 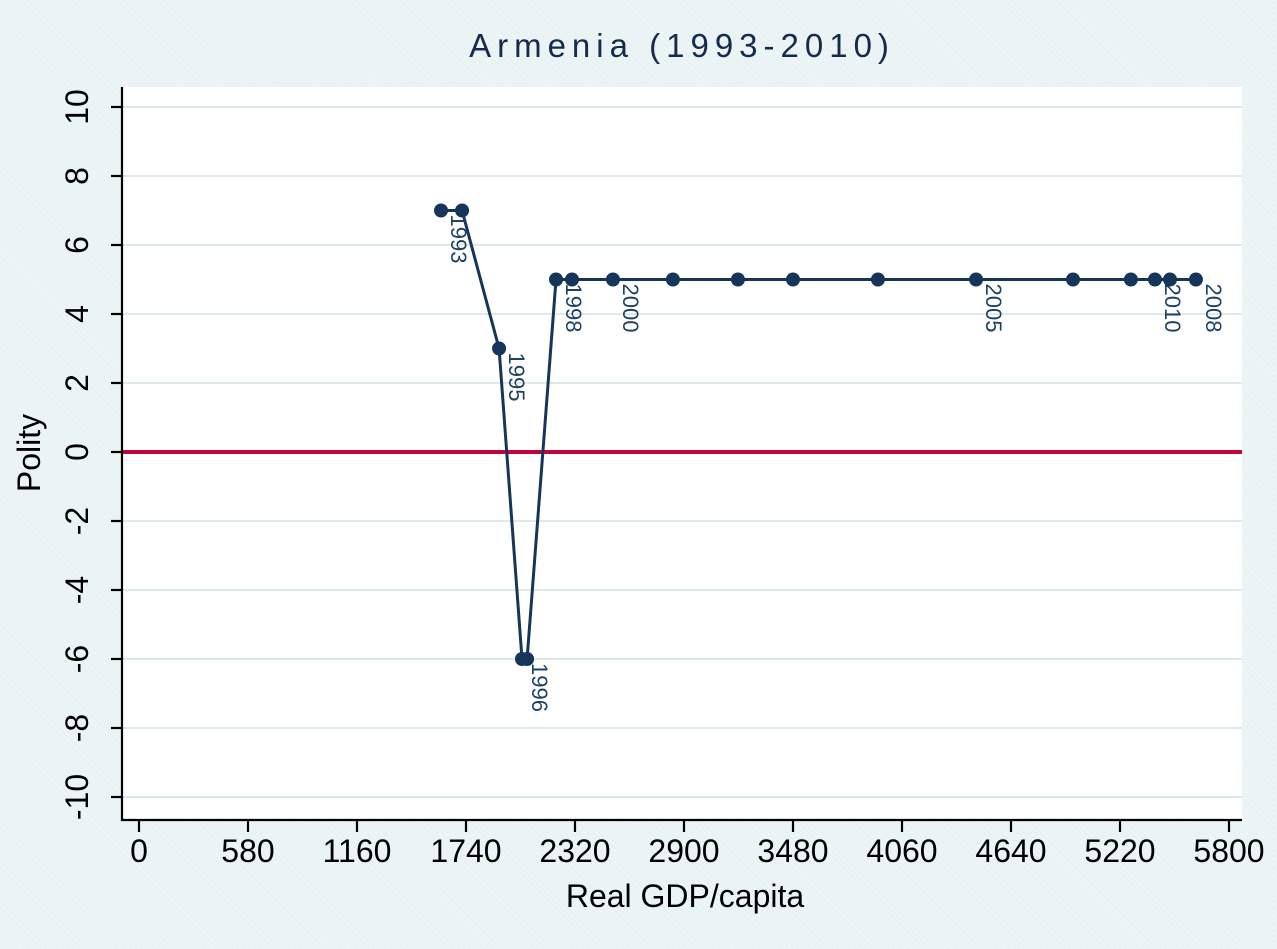 I want to click on x-tick-label-2320: 2320, so click(x=574, y=851).